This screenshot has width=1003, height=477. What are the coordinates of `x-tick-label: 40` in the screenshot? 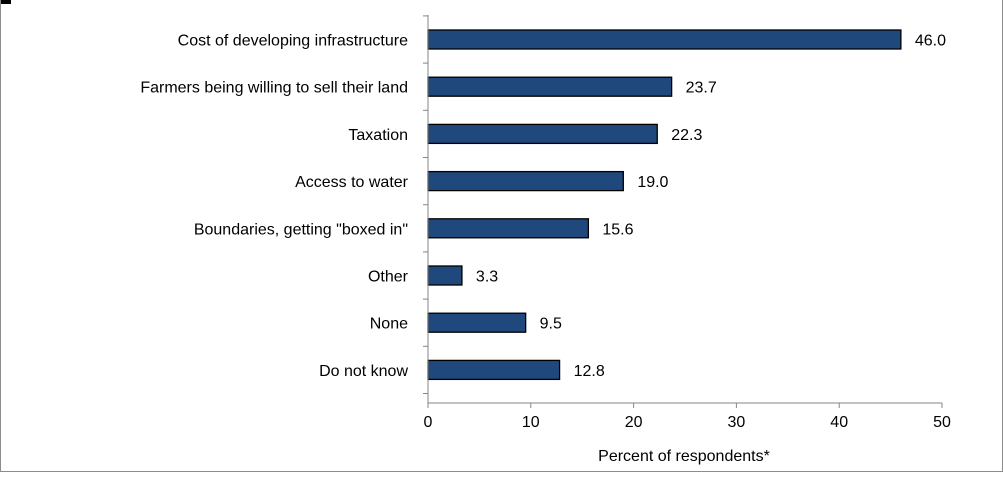 It's located at (839, 422).